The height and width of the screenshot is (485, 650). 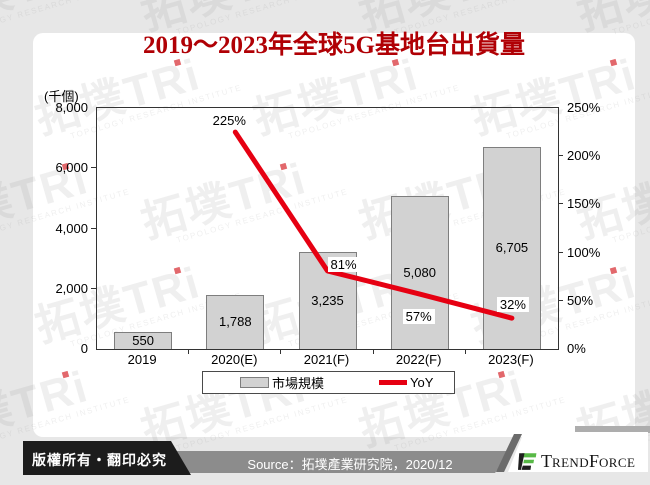 I want to click on legend-bar-swatch-icon, so click(x=254, y=382).